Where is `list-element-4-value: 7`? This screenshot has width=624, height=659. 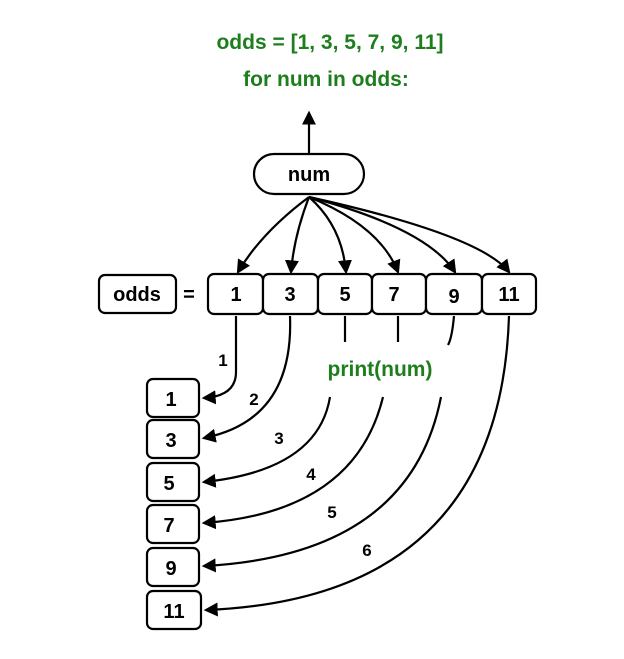
list-element-4-value: 7 is located at coordinates (393, 295).